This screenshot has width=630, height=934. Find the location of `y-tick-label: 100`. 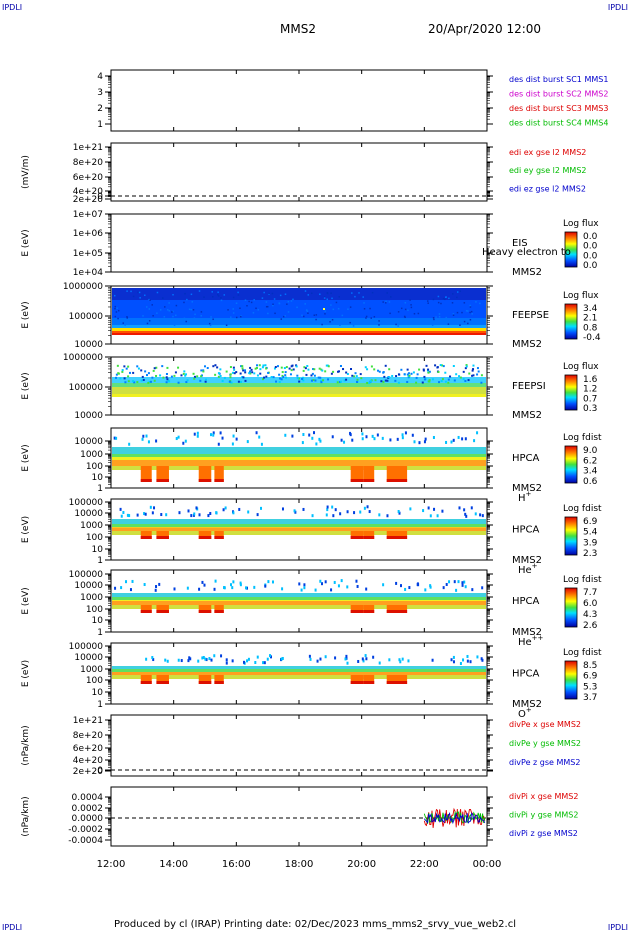

y-tick-label: 100 is located at coordinates (94, 681).